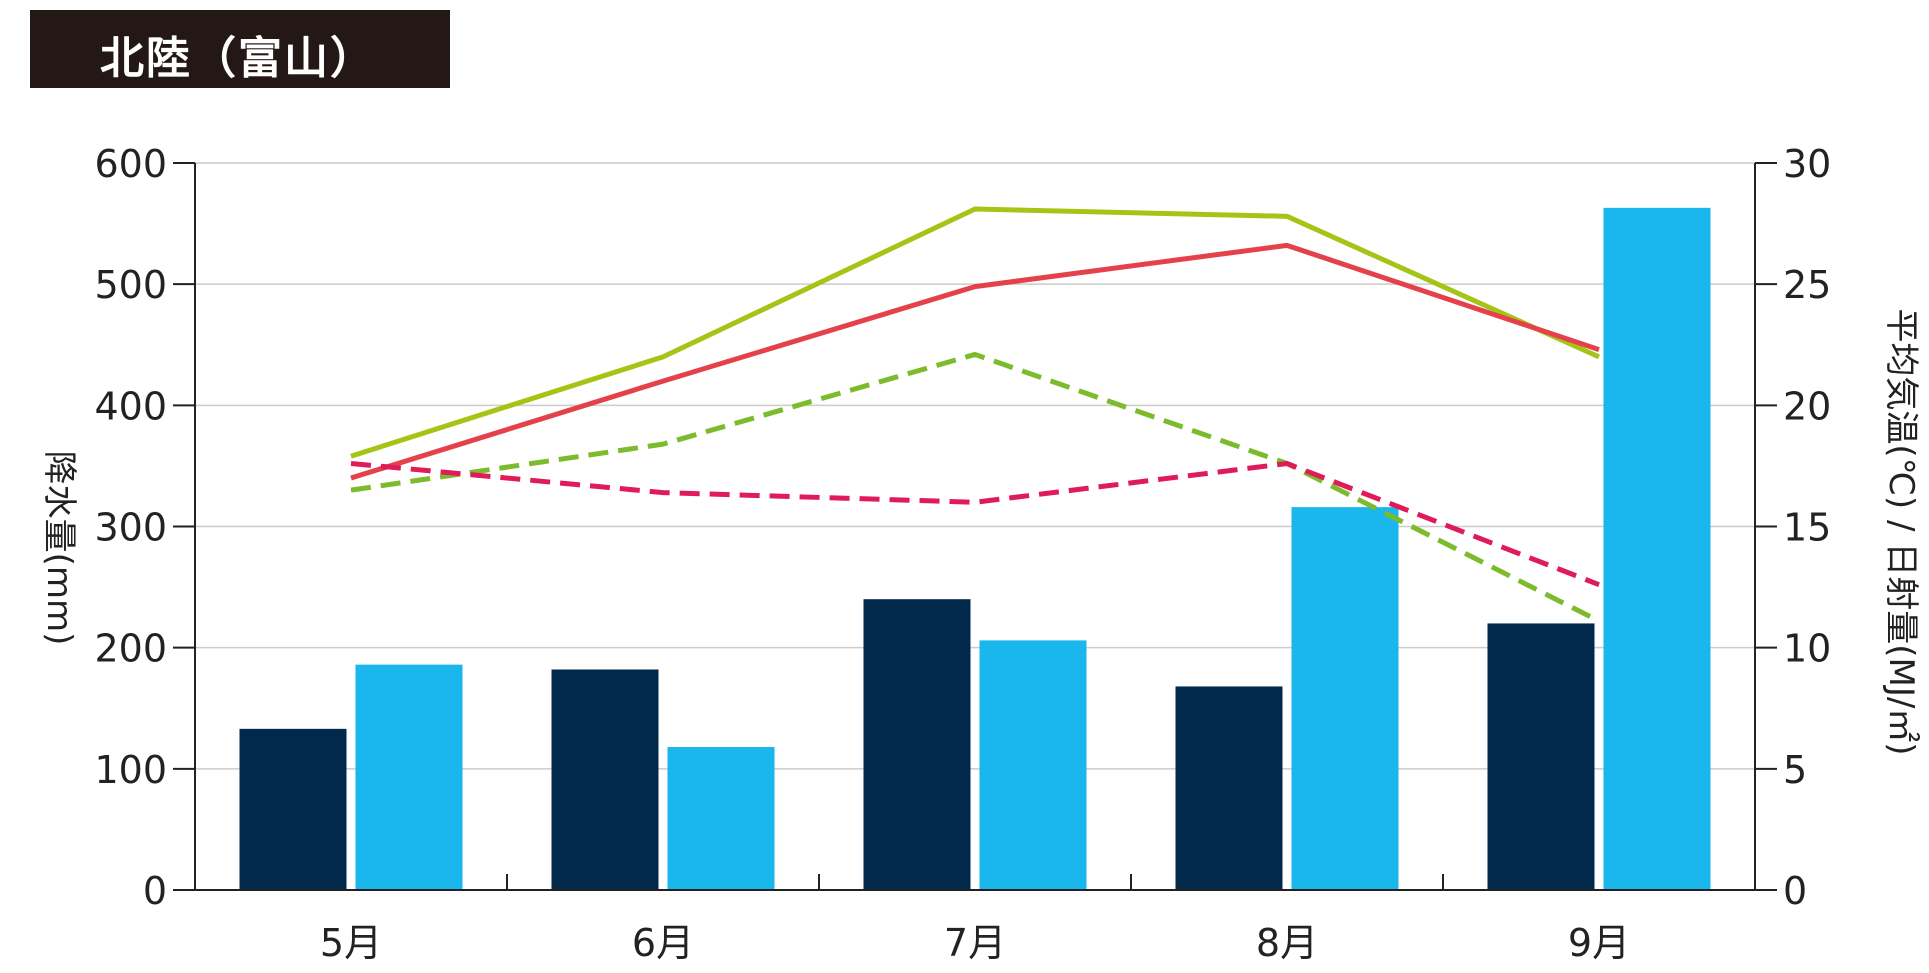  I want to click on category-label: 6月, so click(663, 943).